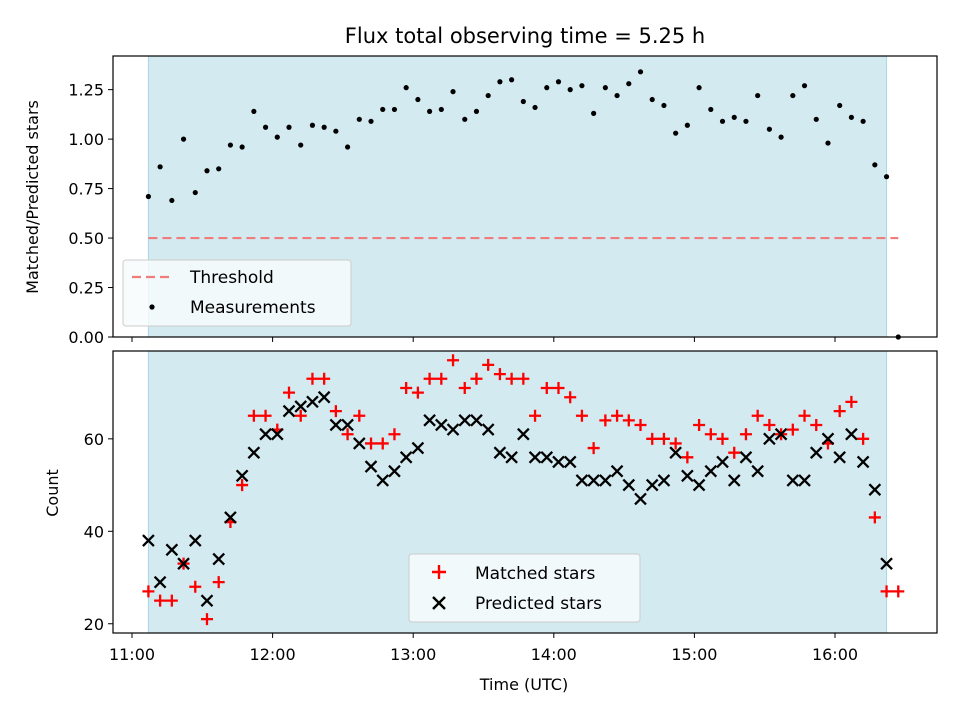 This screenshot has width=960, height=720. Describe the element at coordinates (231, 278) in the screenshot. I see `legend-threshold-label: Threshold` at that location.